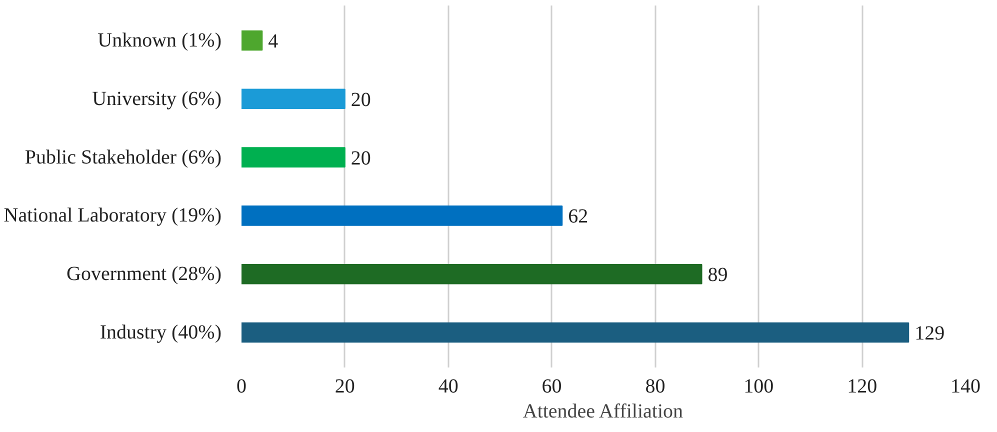 The width and height of the screenshot is (997, 432). I want to click on data-label: 89, so click(718, 275).